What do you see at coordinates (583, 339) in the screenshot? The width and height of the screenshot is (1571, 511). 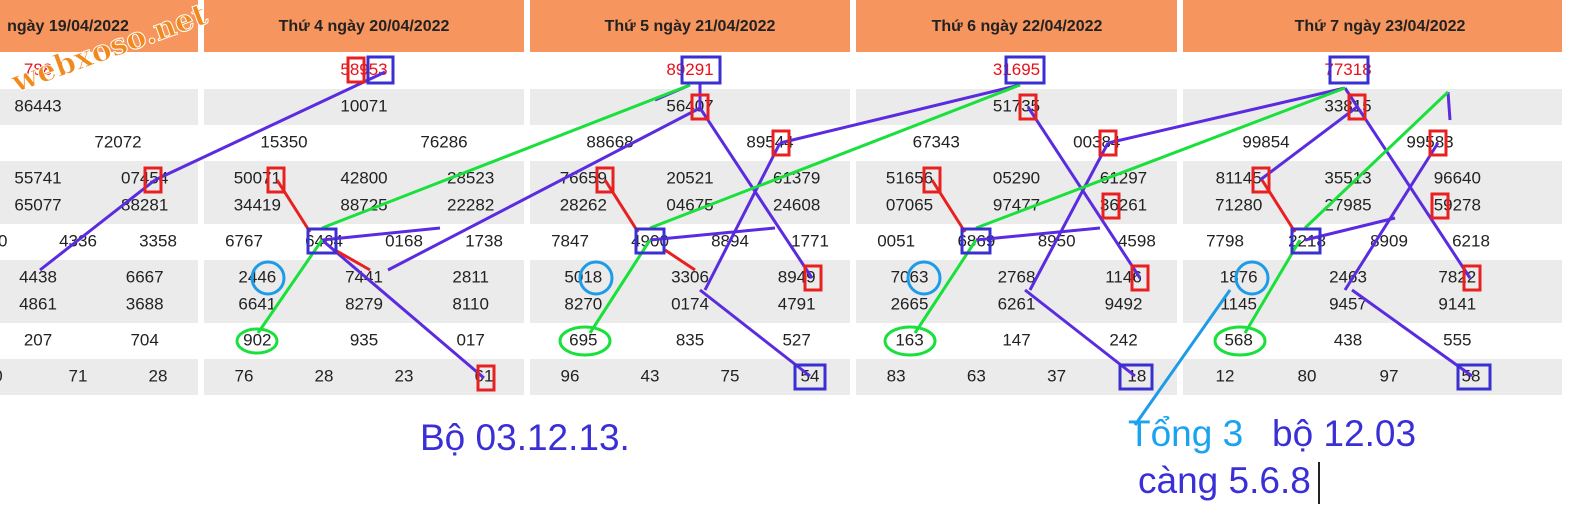 I see `prize-number: 695` at bounding box center [583, 339].